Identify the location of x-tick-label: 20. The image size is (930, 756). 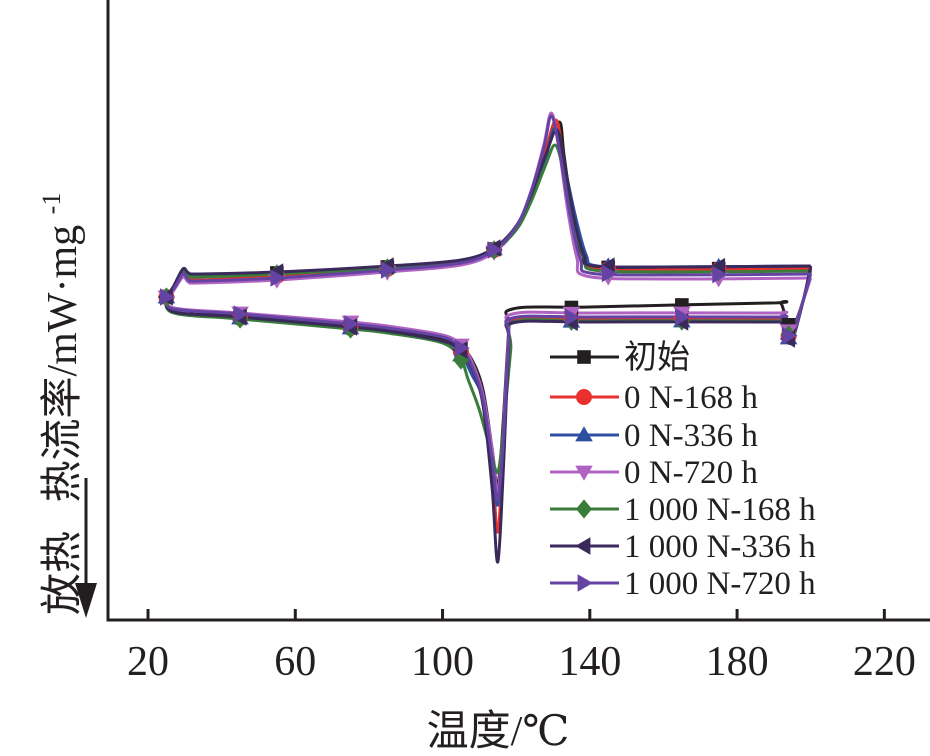
(148, 662).